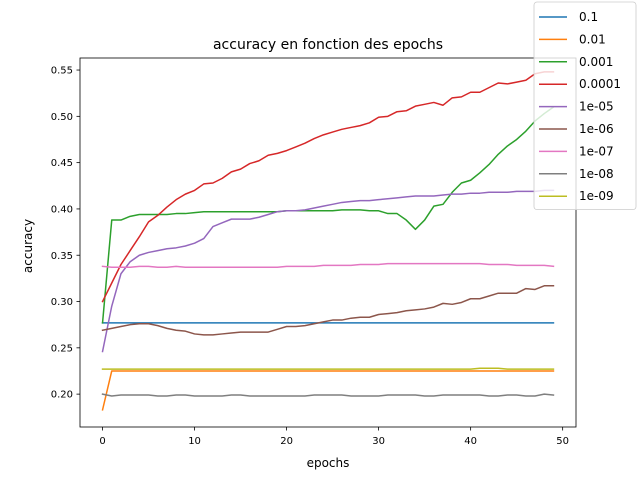  I want to click on legend-label-1: 0.01, so click(592, 39).